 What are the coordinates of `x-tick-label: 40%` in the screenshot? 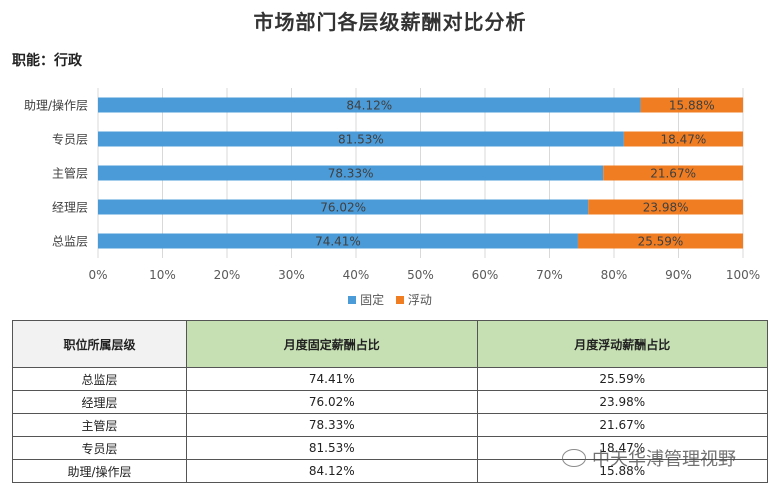 It's located at (356, 275).